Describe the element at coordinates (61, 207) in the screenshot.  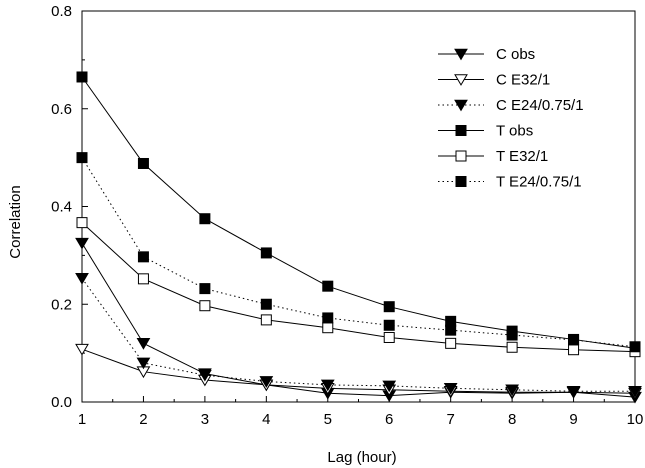
I see `y-tick-label: 0.4` at that location.